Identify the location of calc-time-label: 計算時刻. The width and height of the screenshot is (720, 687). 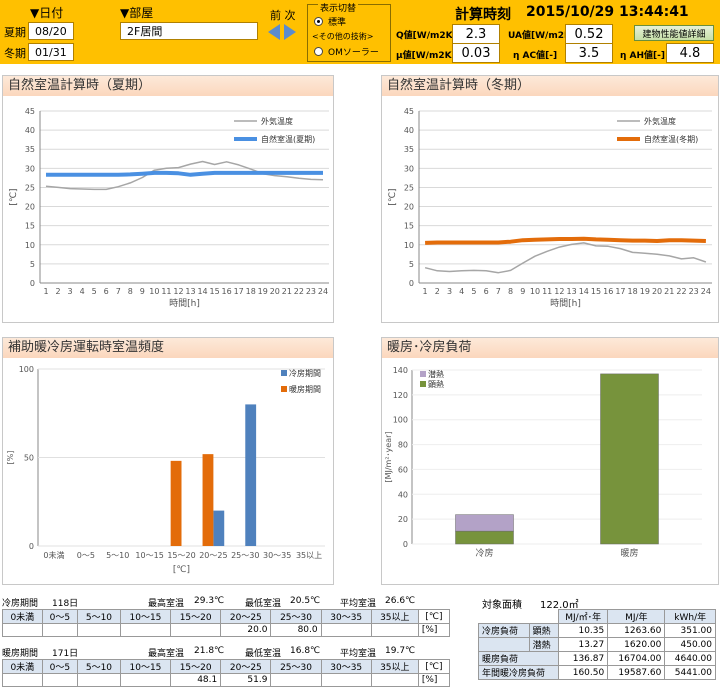
(483, 15).